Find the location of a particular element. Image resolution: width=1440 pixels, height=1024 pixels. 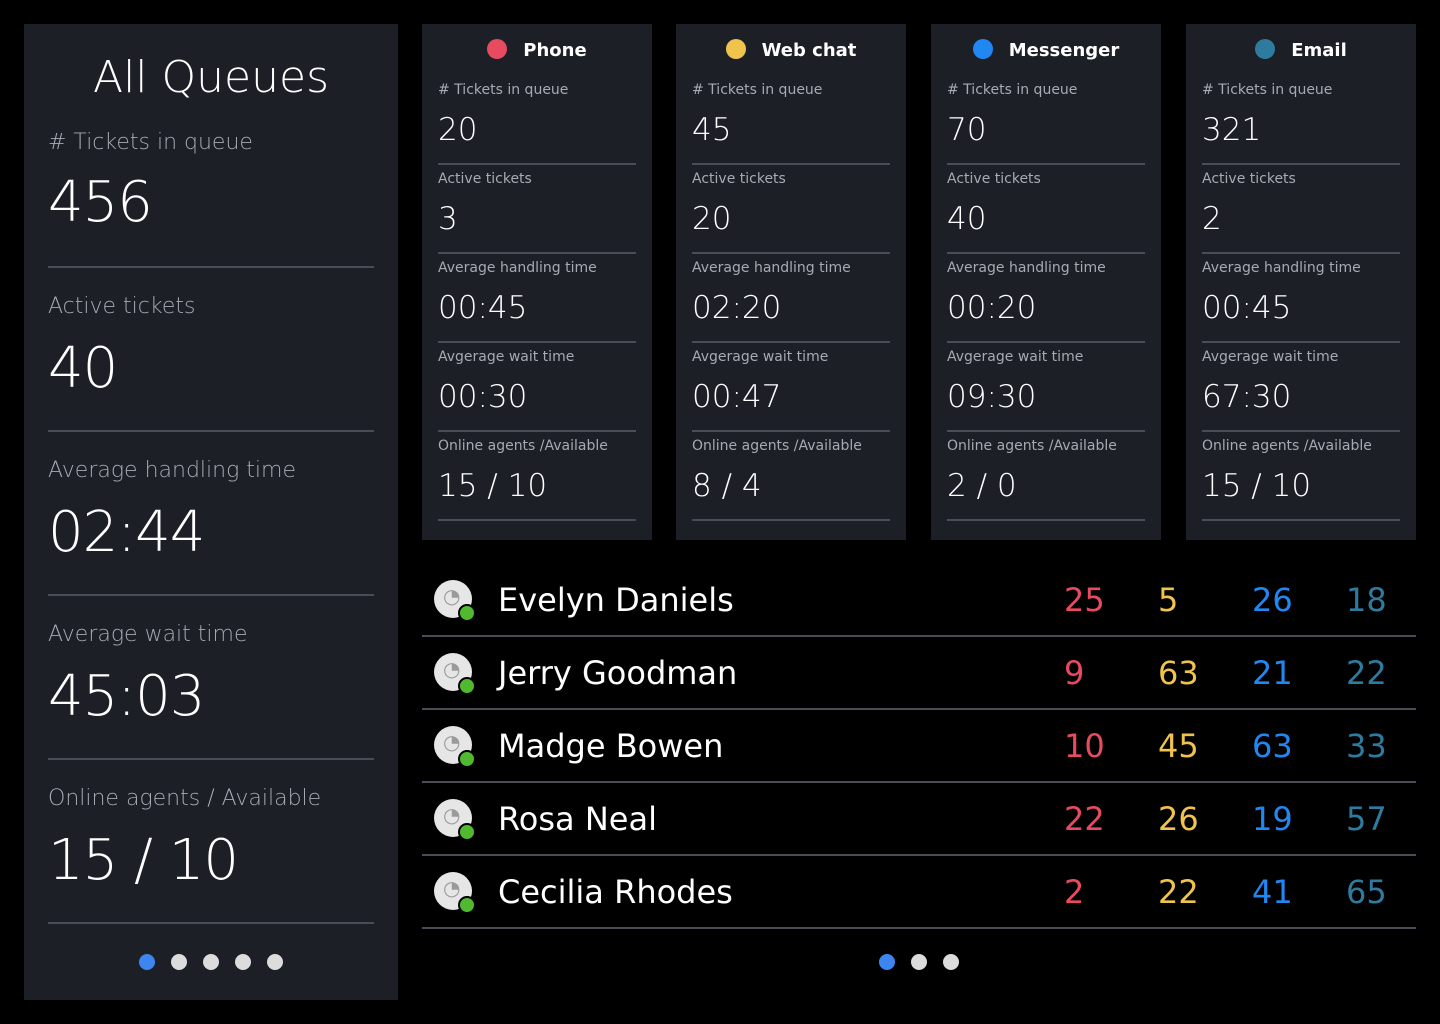

stat-average-handling-time: Average handling time 02:44 is located at coordinates (211, 514).